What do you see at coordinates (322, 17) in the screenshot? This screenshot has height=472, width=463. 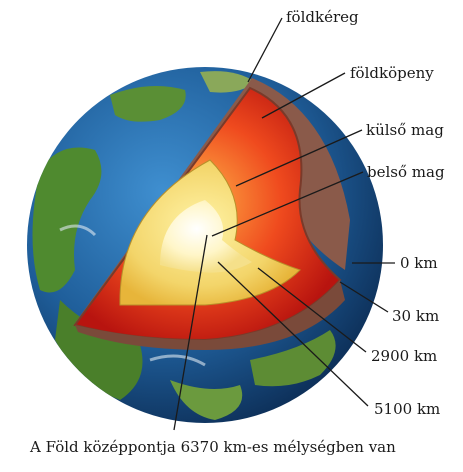 I see `label-crust: földkéreg` at bounding box center [322, 17].